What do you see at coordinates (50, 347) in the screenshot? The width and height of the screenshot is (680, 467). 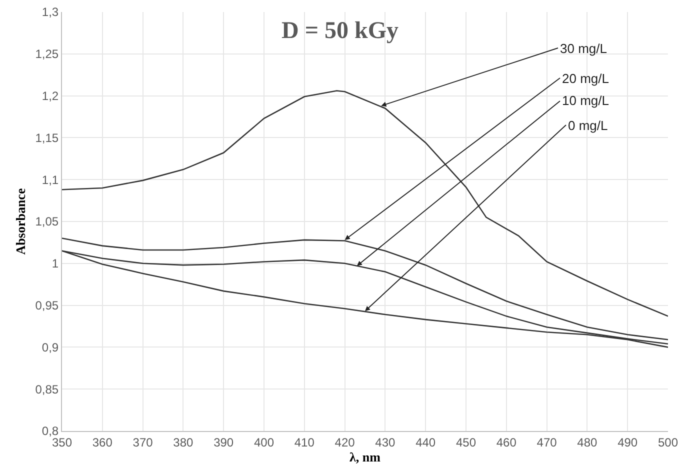 I see `y-tick-label: 0,9` at bounding box center [50, 347].